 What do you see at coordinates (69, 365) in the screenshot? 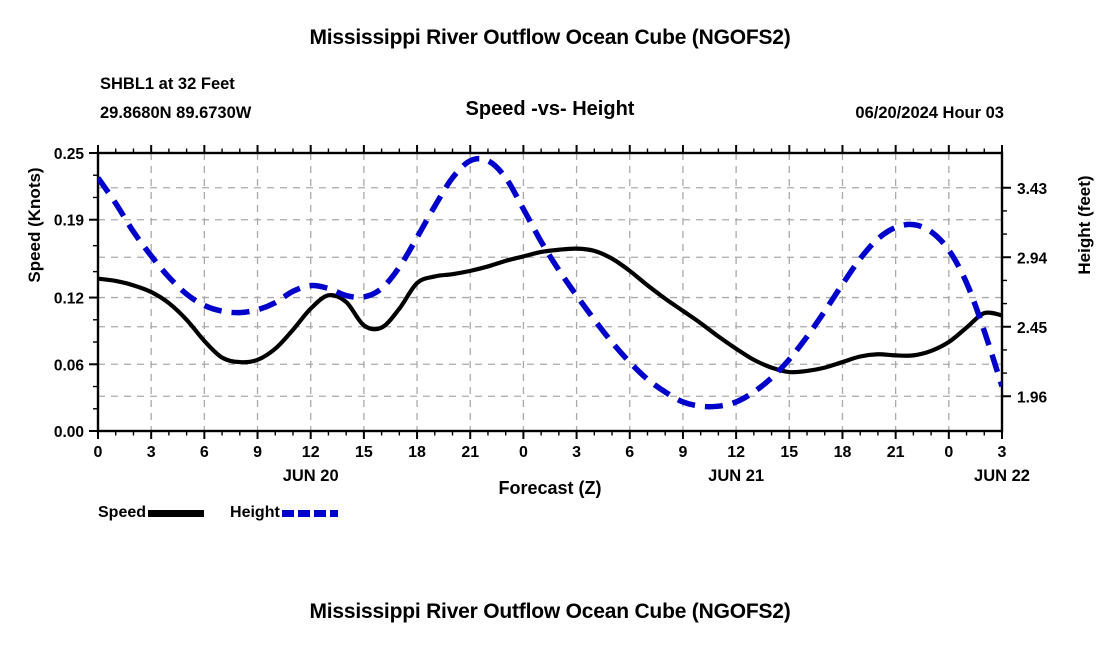
I see `y-axis-tick-label: 0.06` at bounding box center [69, 365].